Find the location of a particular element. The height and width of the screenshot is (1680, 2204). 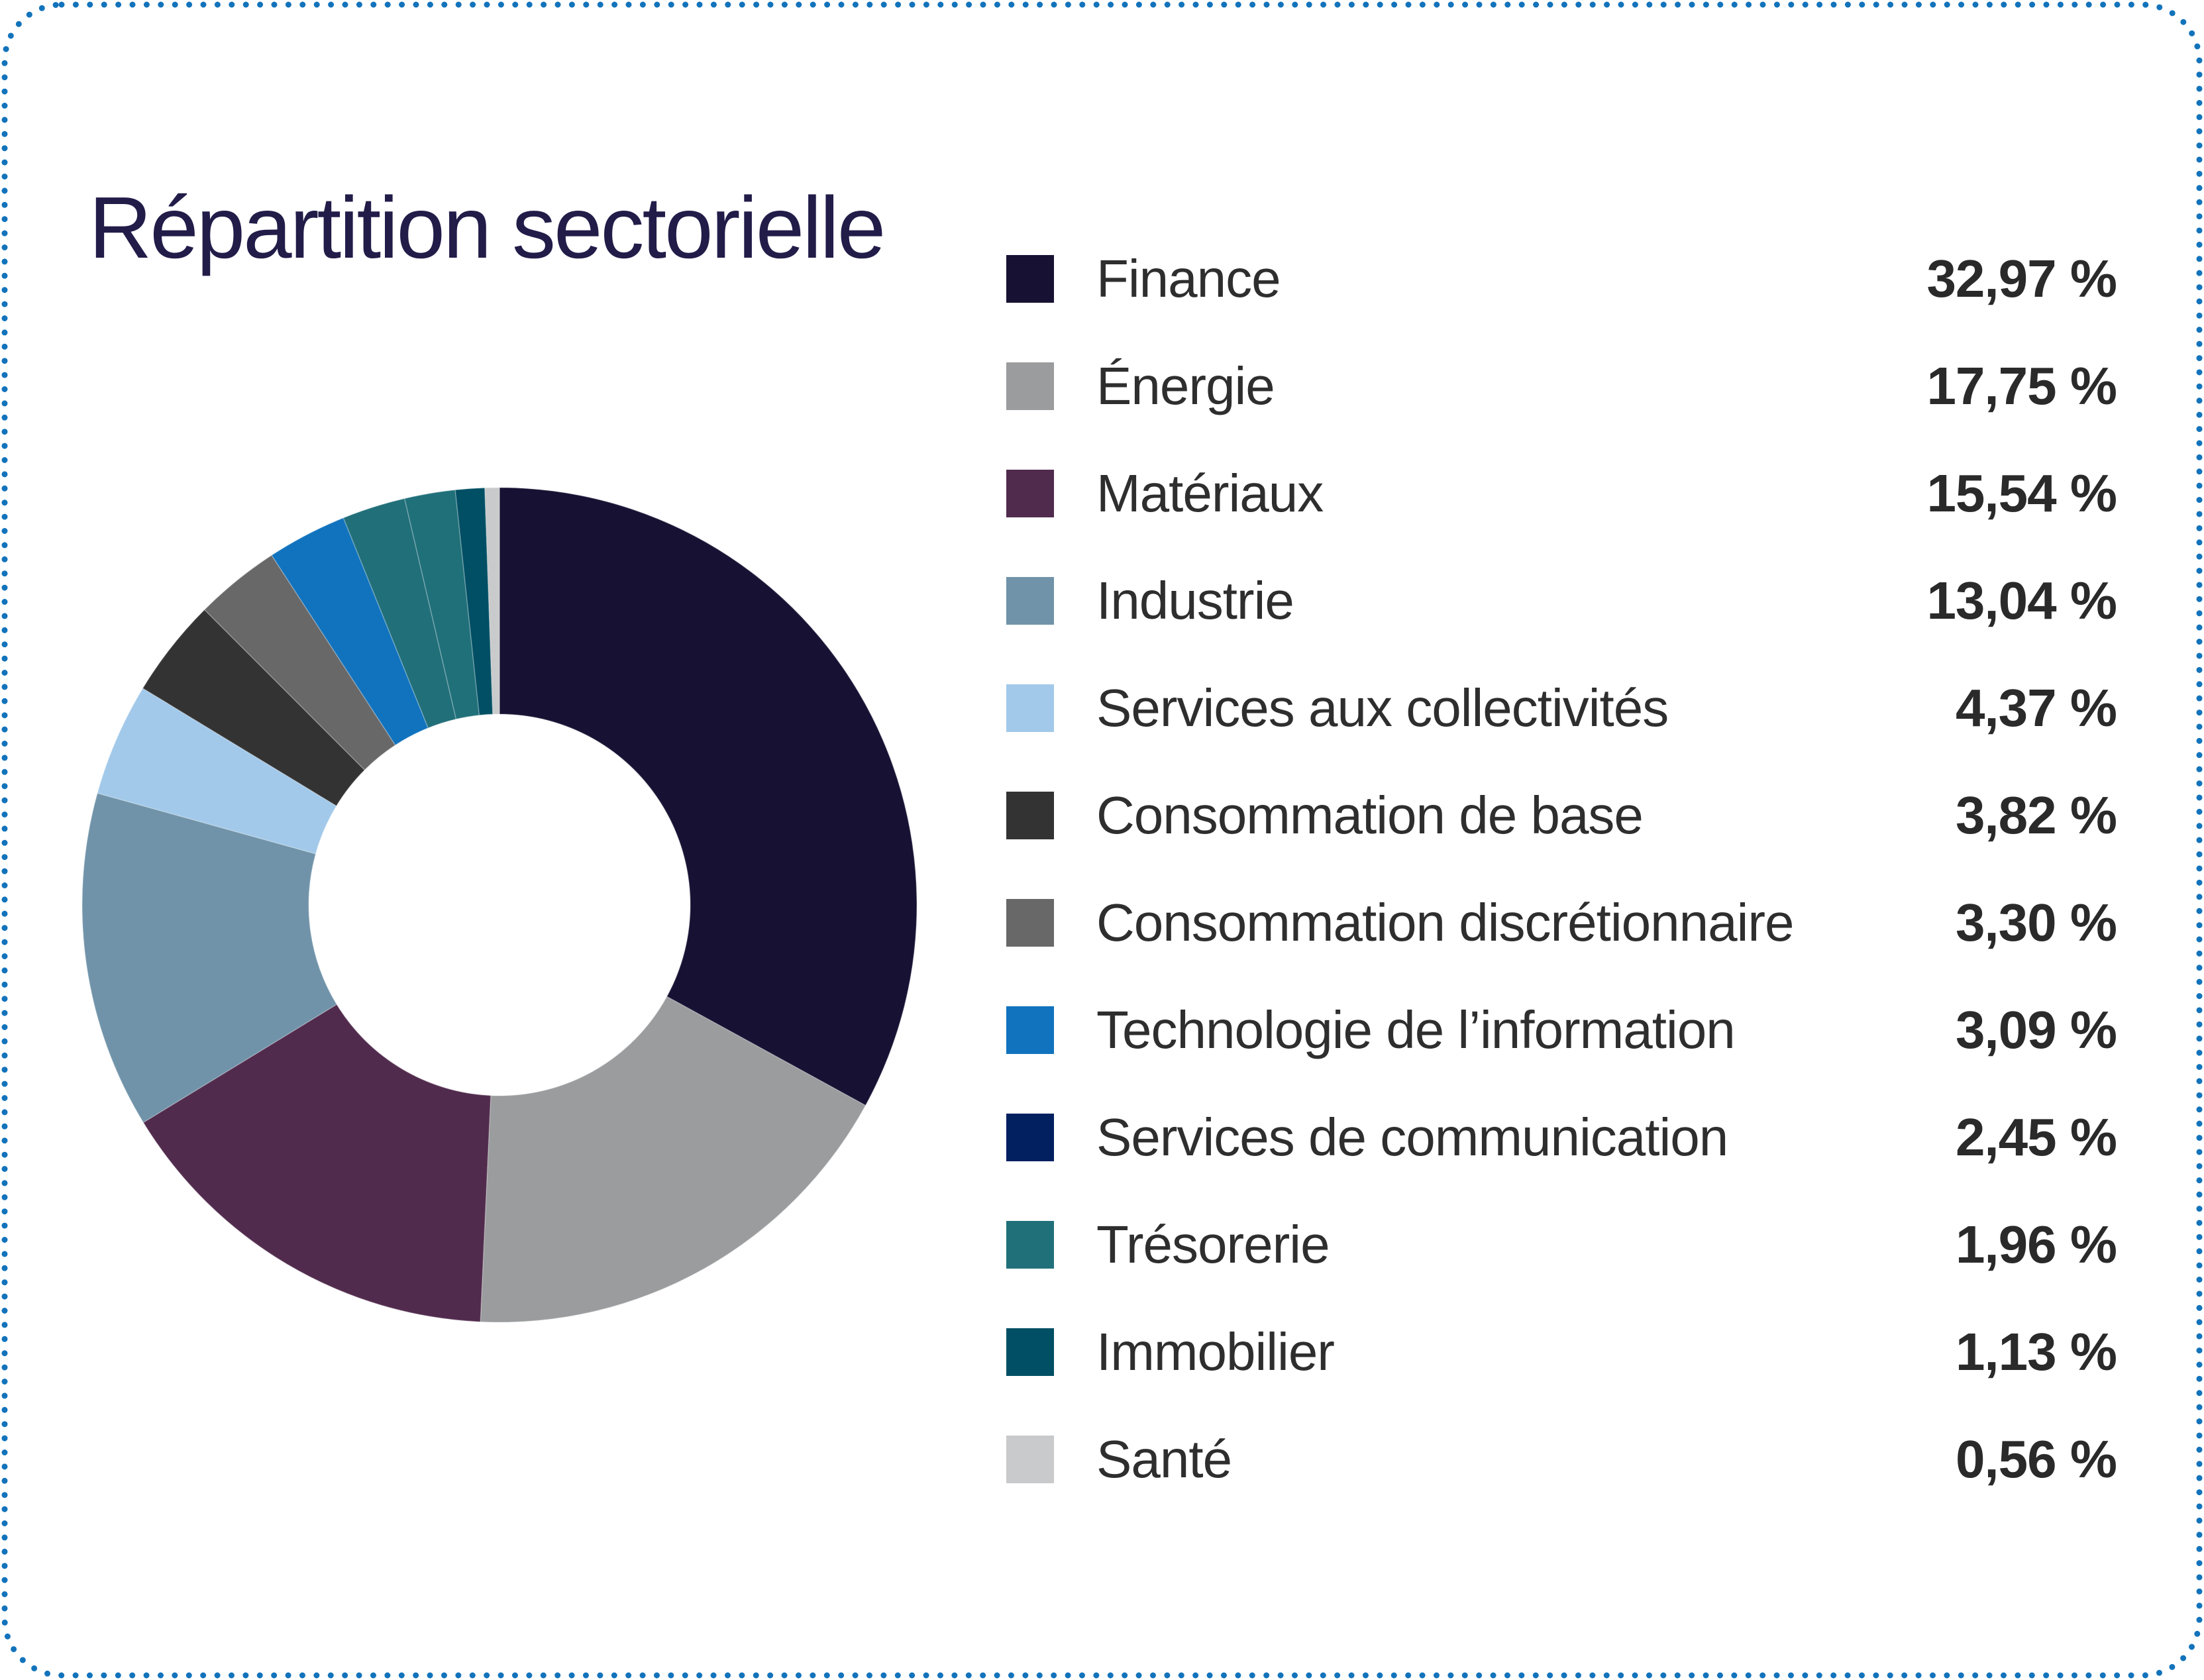

legend-value: 2,45 % is located at coordinates (2036, 1137).